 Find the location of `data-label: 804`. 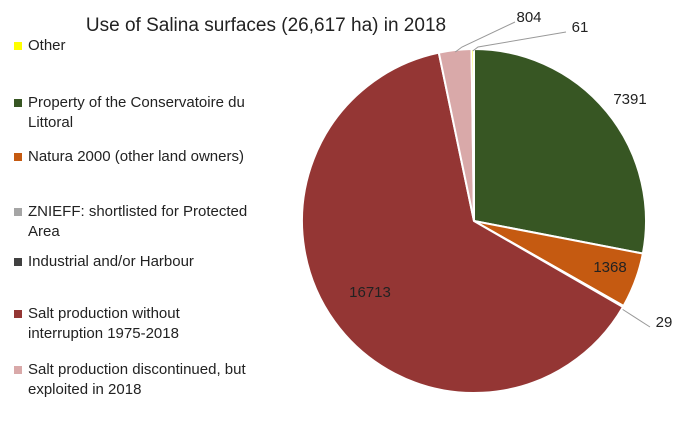

data-label: 804 is located at coordinates (528, 17).